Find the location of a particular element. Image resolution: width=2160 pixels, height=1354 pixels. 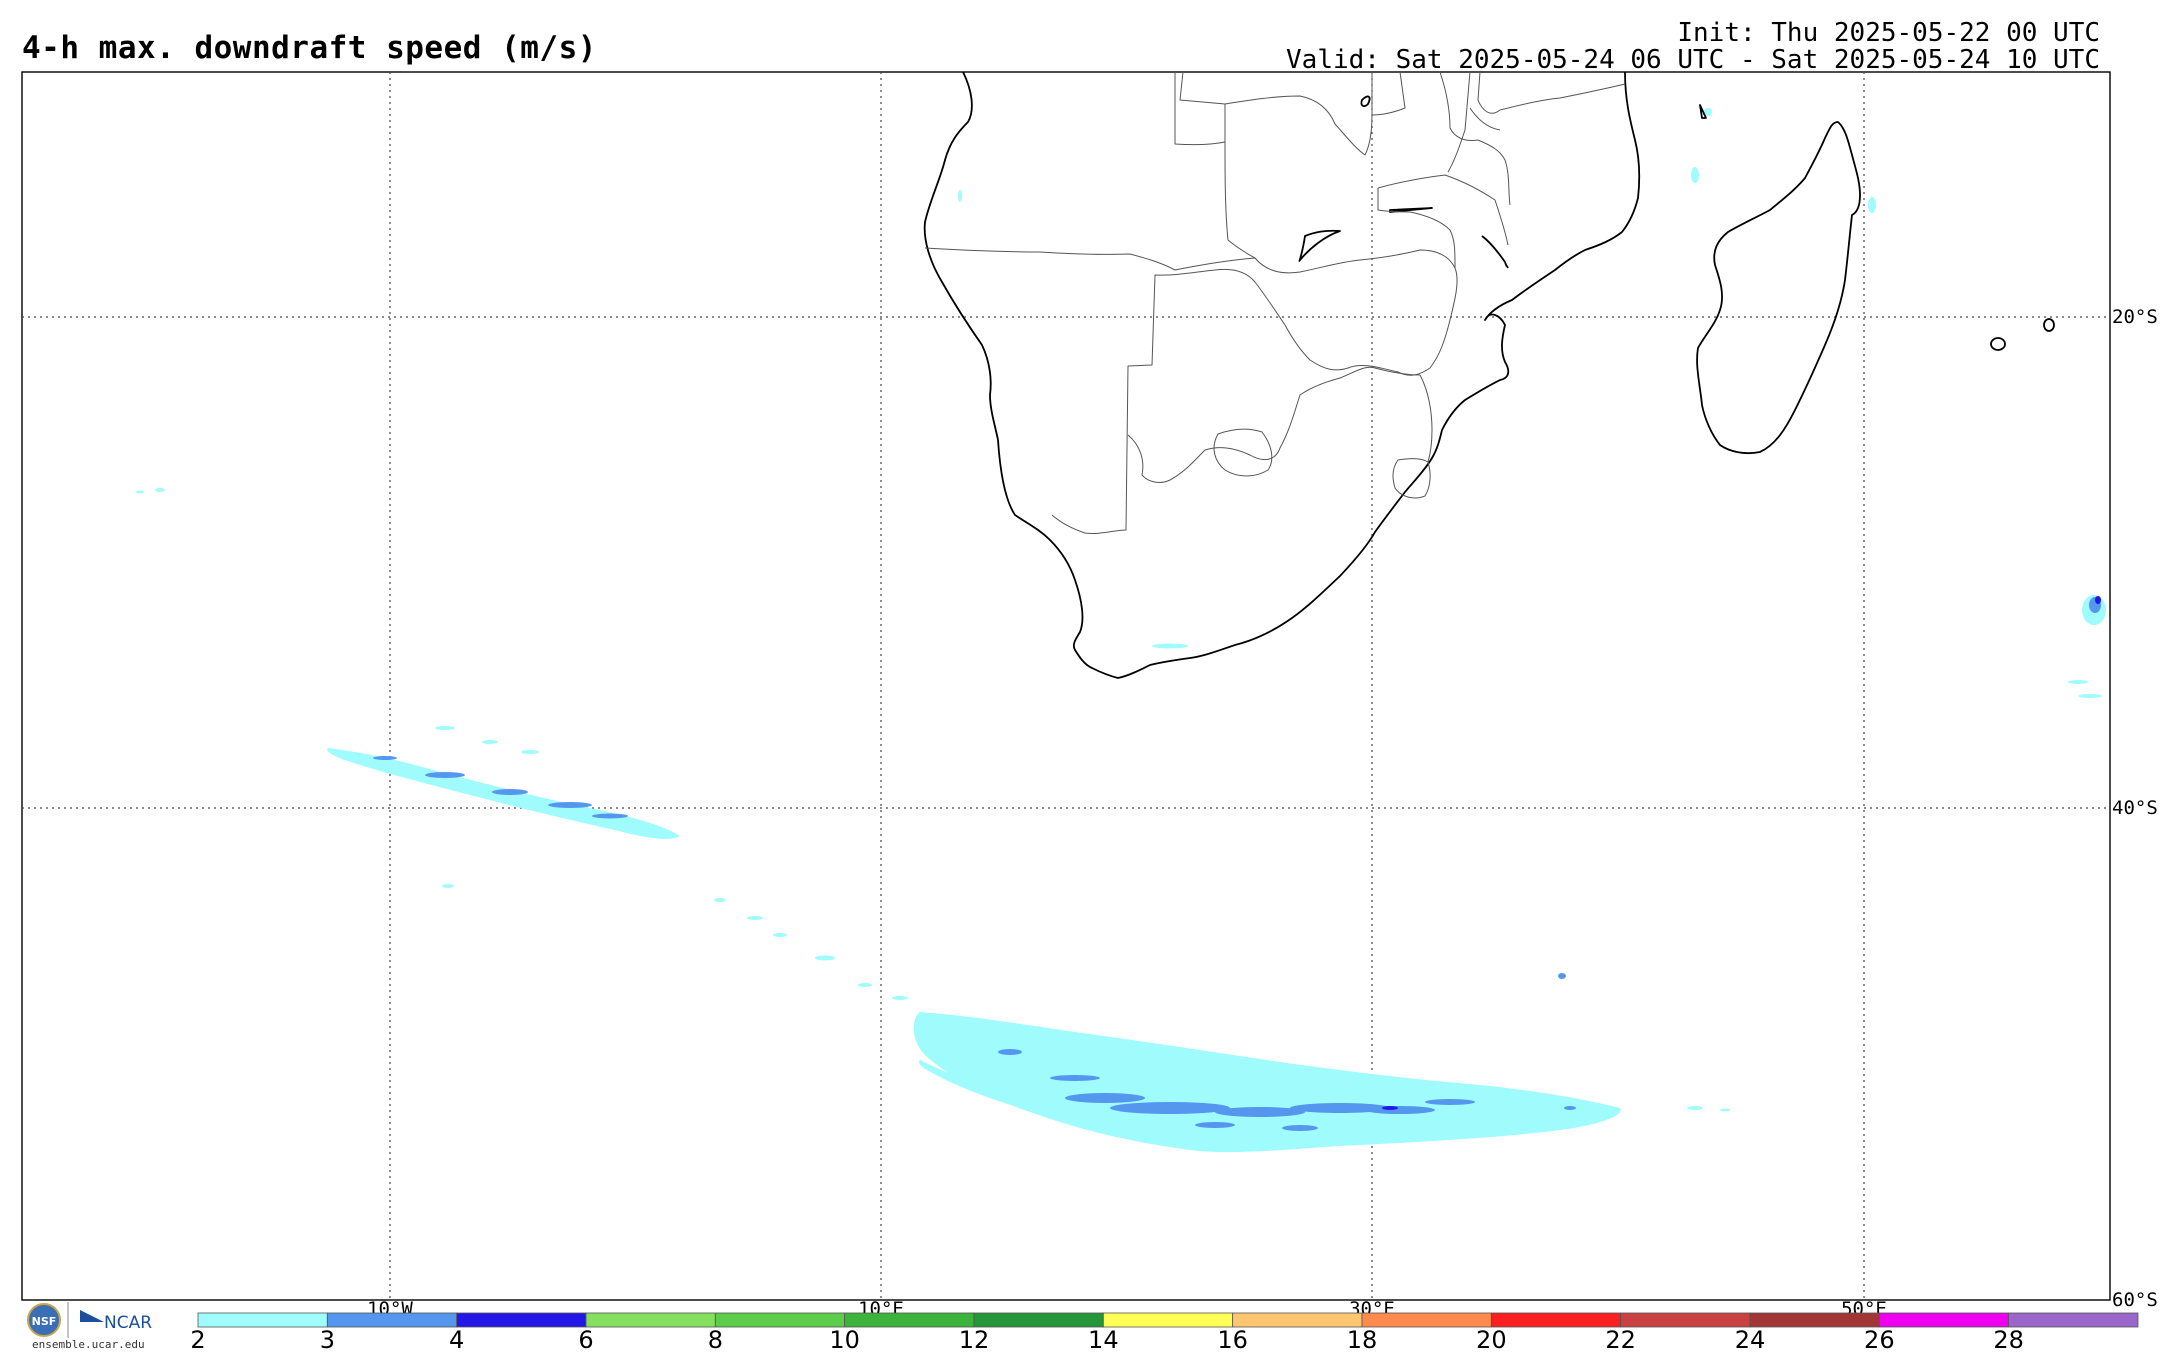

nsf-logo: NSF is located at coordinates (44, 1320).